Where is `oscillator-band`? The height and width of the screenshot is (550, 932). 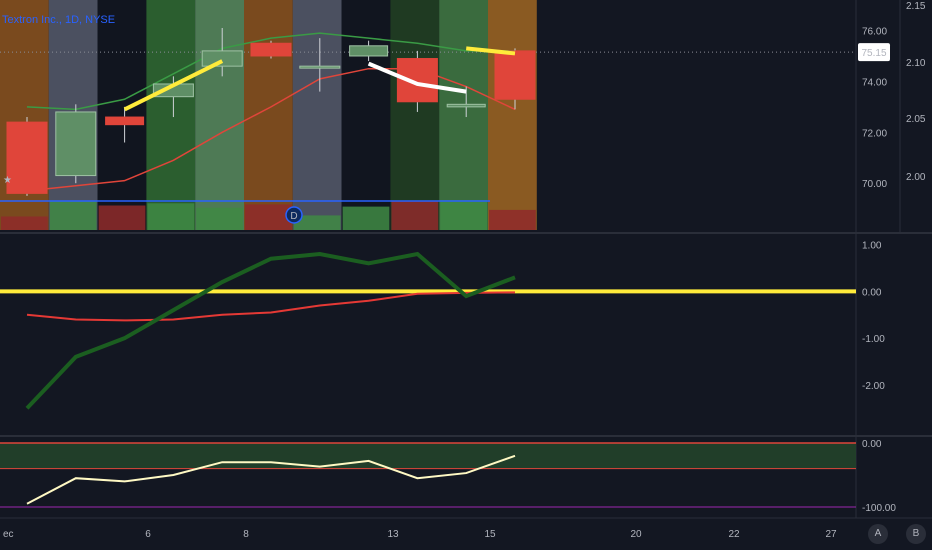
oscillator-band is located at coordinates (428, 456).